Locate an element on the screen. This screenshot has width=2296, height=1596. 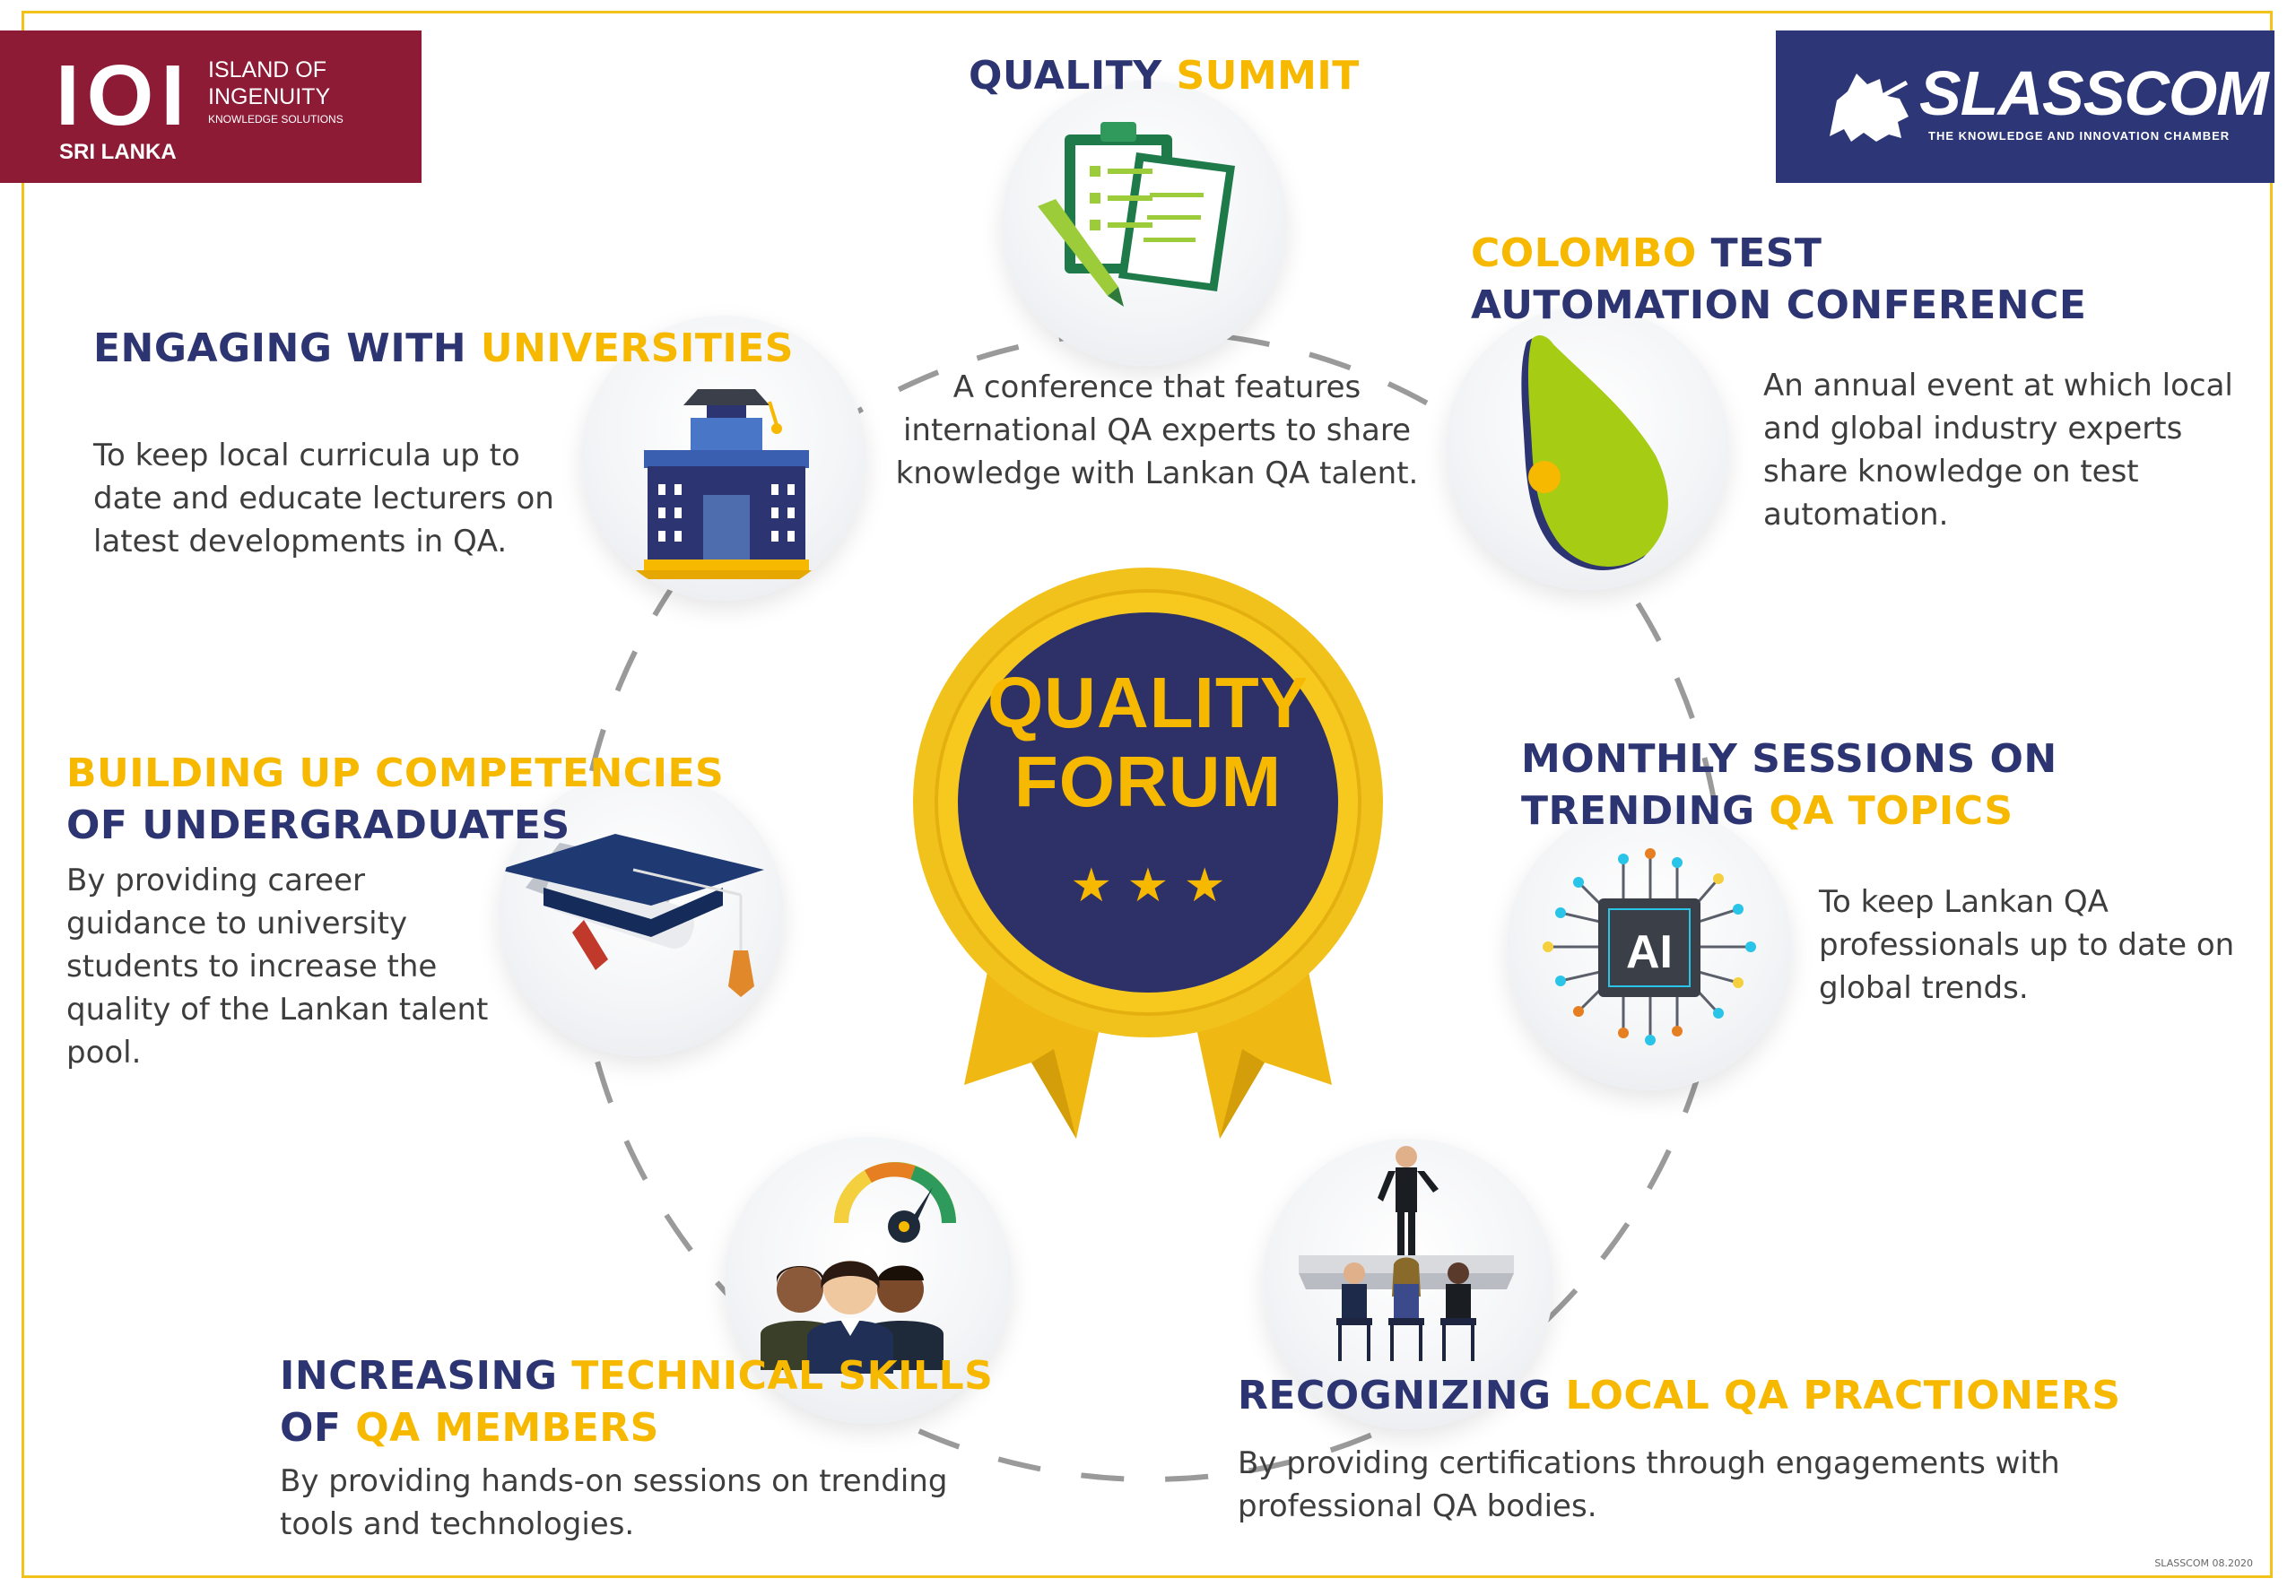
universities-desc-line-2: date and educate lecturers on is located at coordinates (323, 499).